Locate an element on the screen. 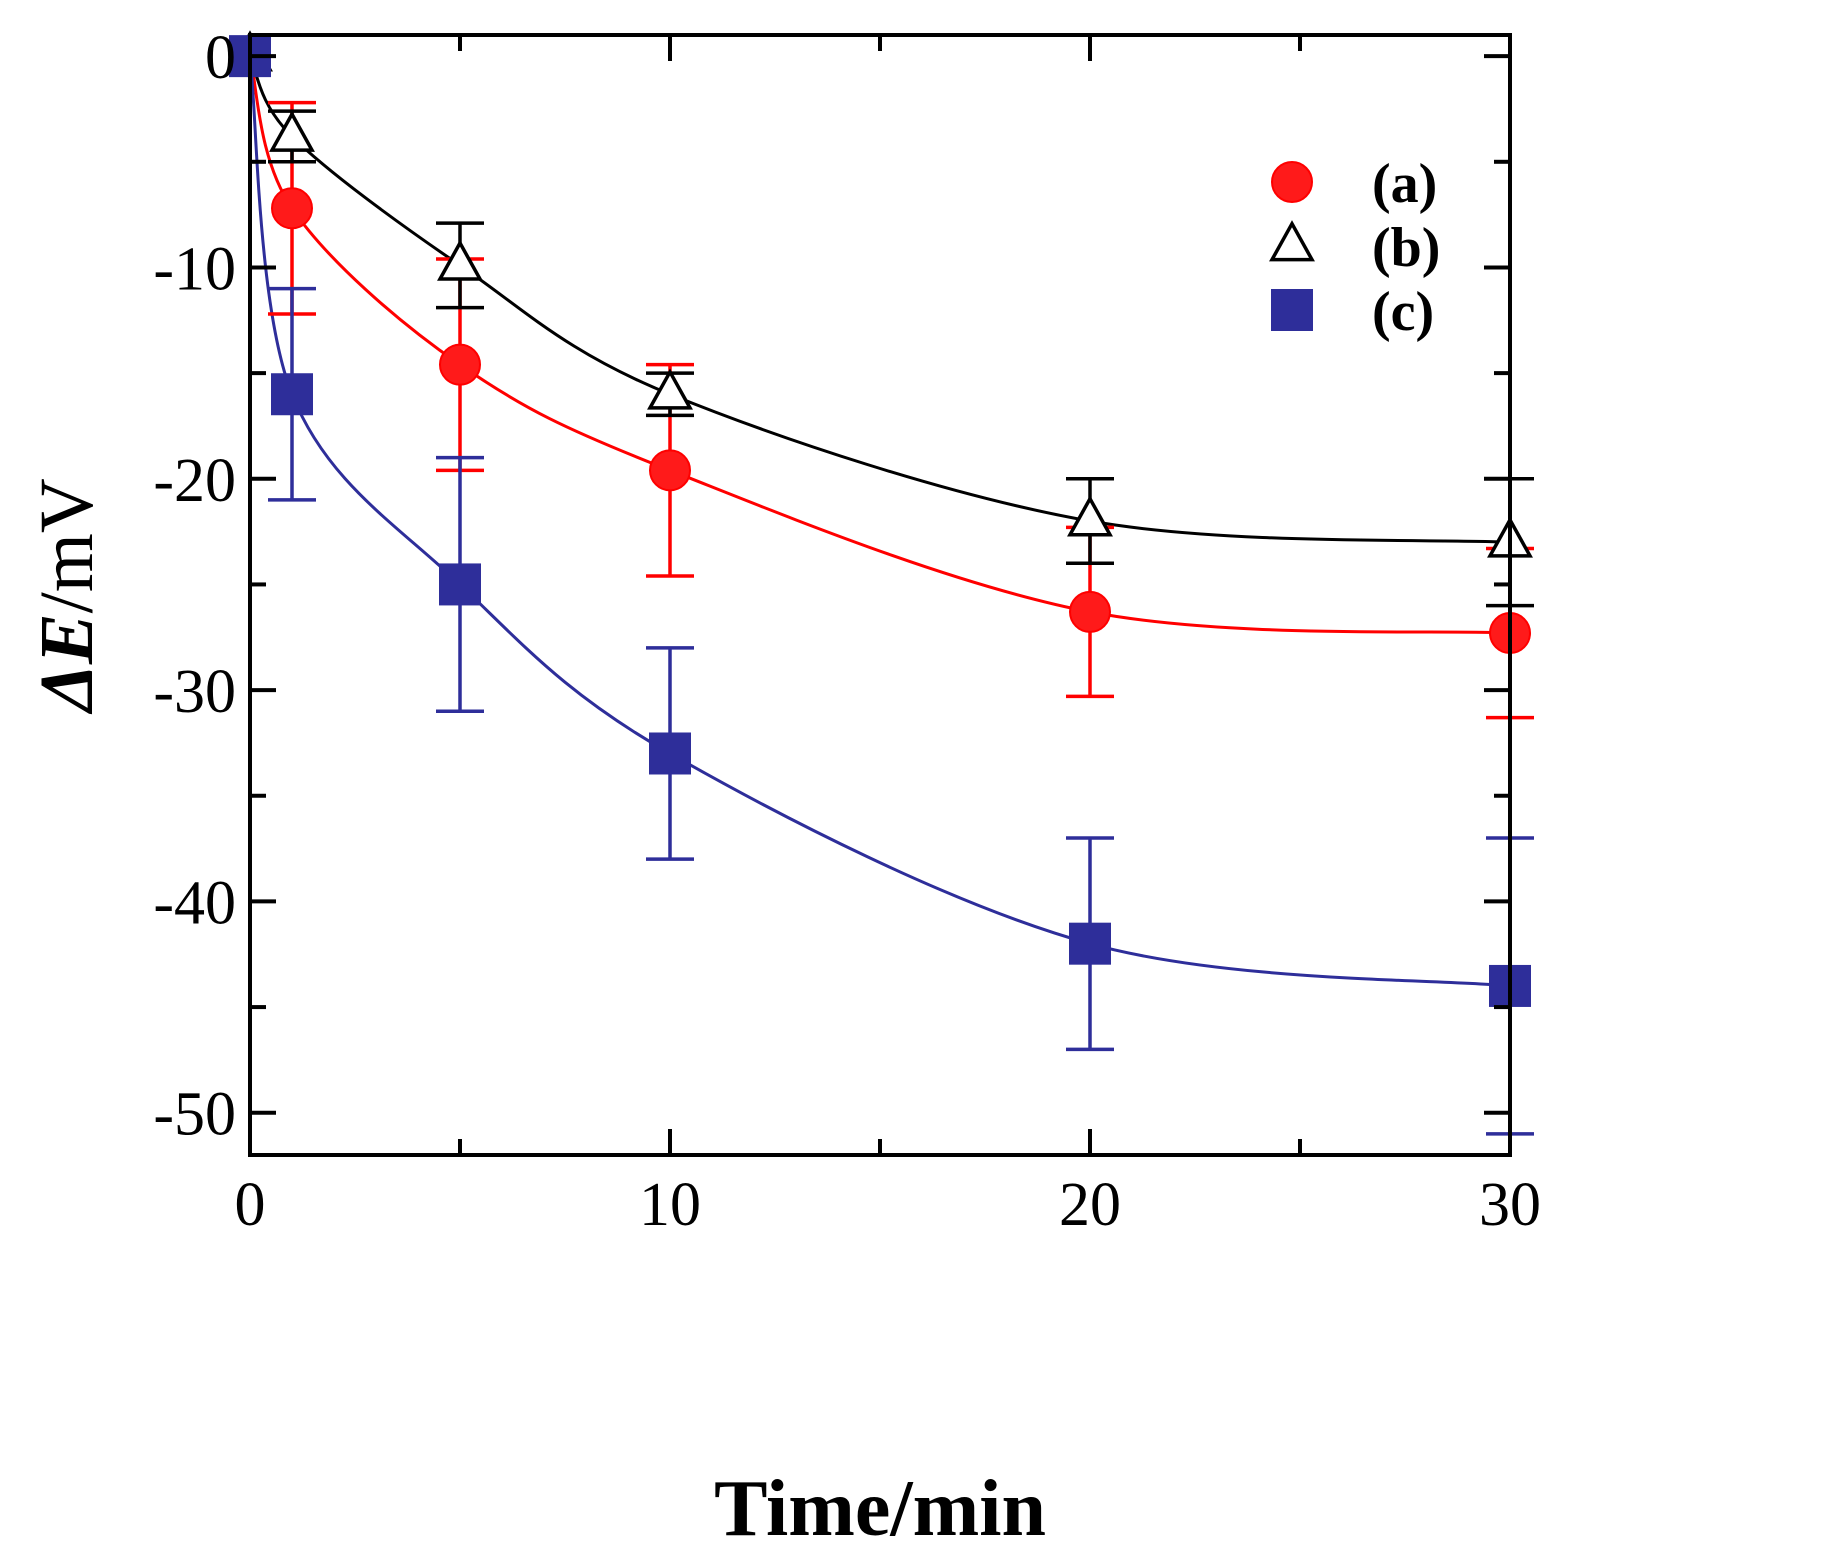 This screenshot has width=1829, height=1560. x-axis-label: Time/min is located at coordinates (880, 1509).